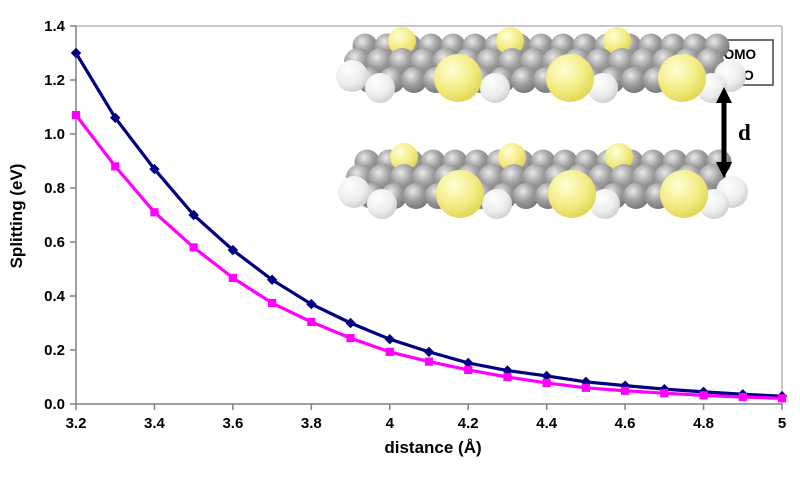  Describe the element at coordinates (724, 170) in the screenshot. I see `arrowhead-down-icon` at that location.